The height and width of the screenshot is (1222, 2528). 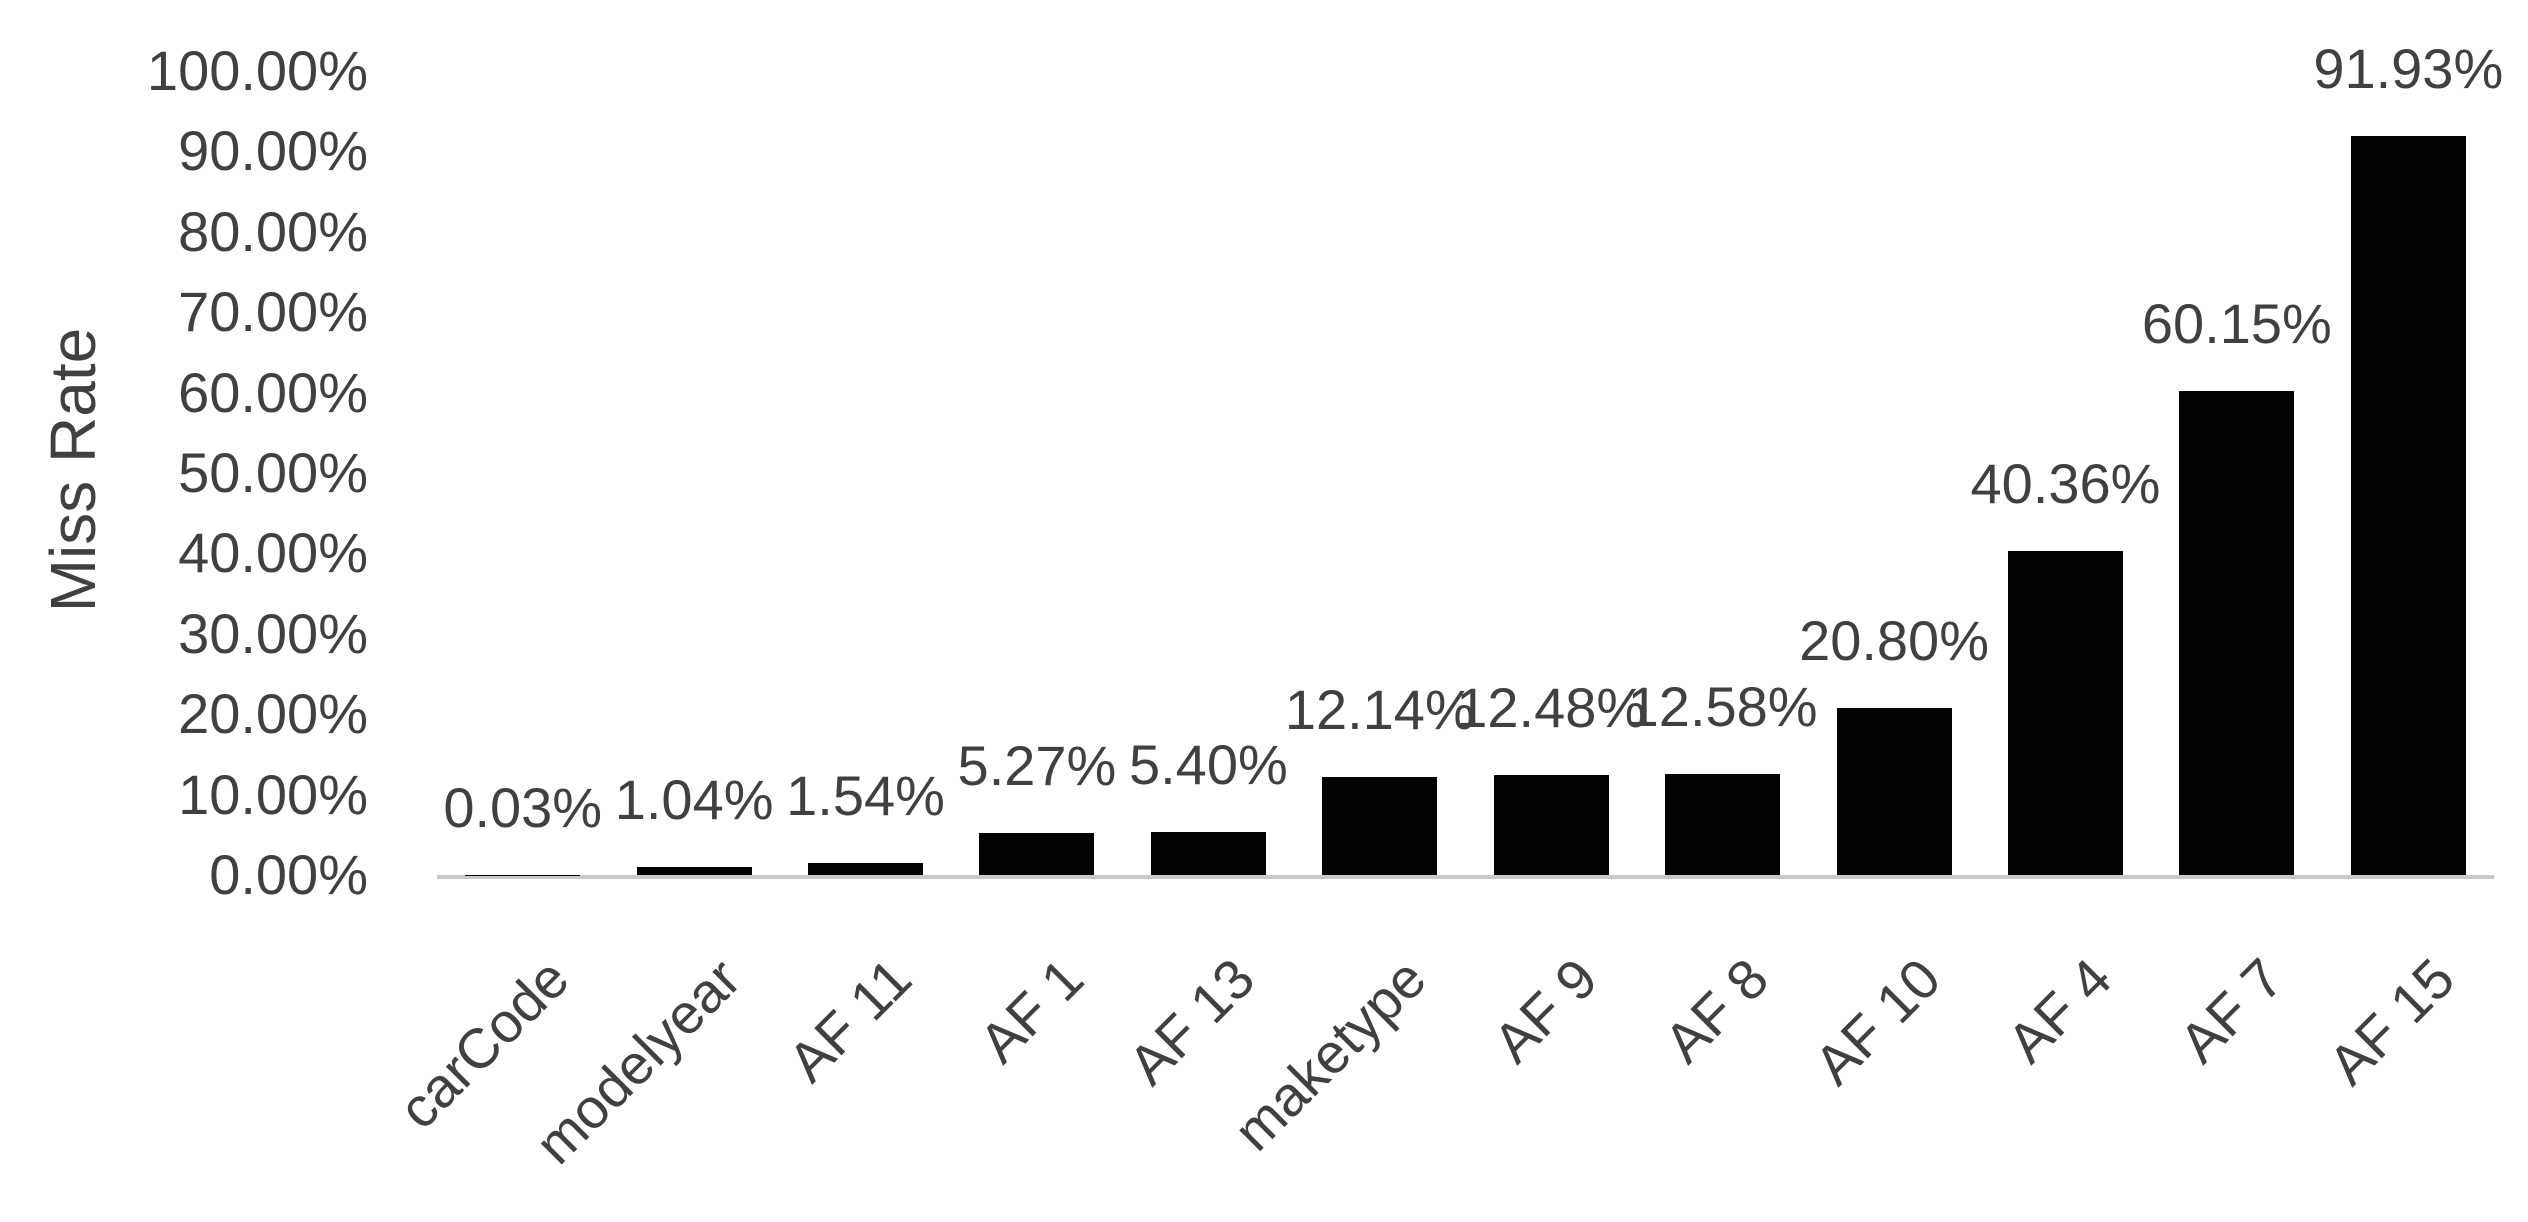 What do you see at coordinates (865, 795) in the screenshot?
I see `bar-value-label: 1.54%` at bounding box center [865, 795].